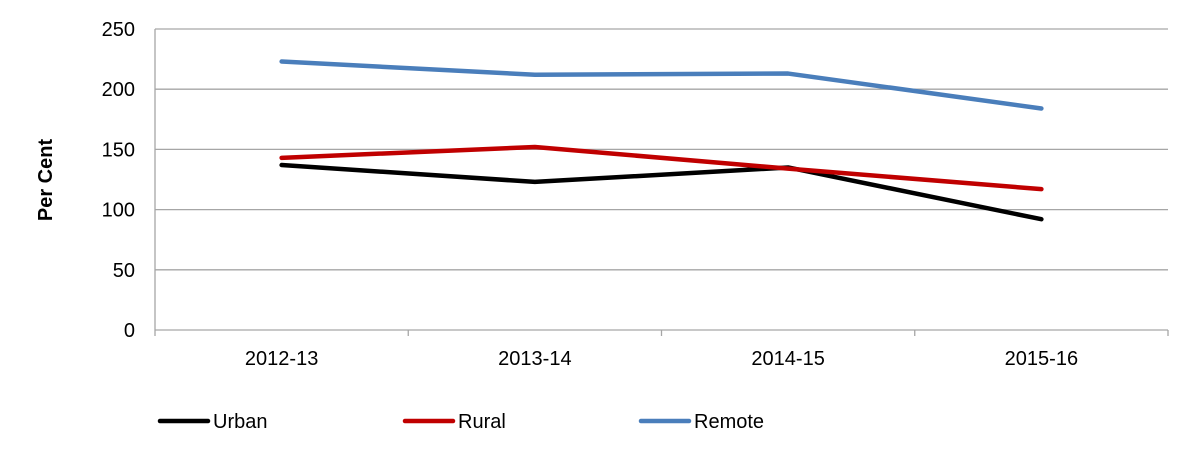  Describe the element at coordinates (124, 271) in the screenshot. I see `y-tick-label: 50` at that location.